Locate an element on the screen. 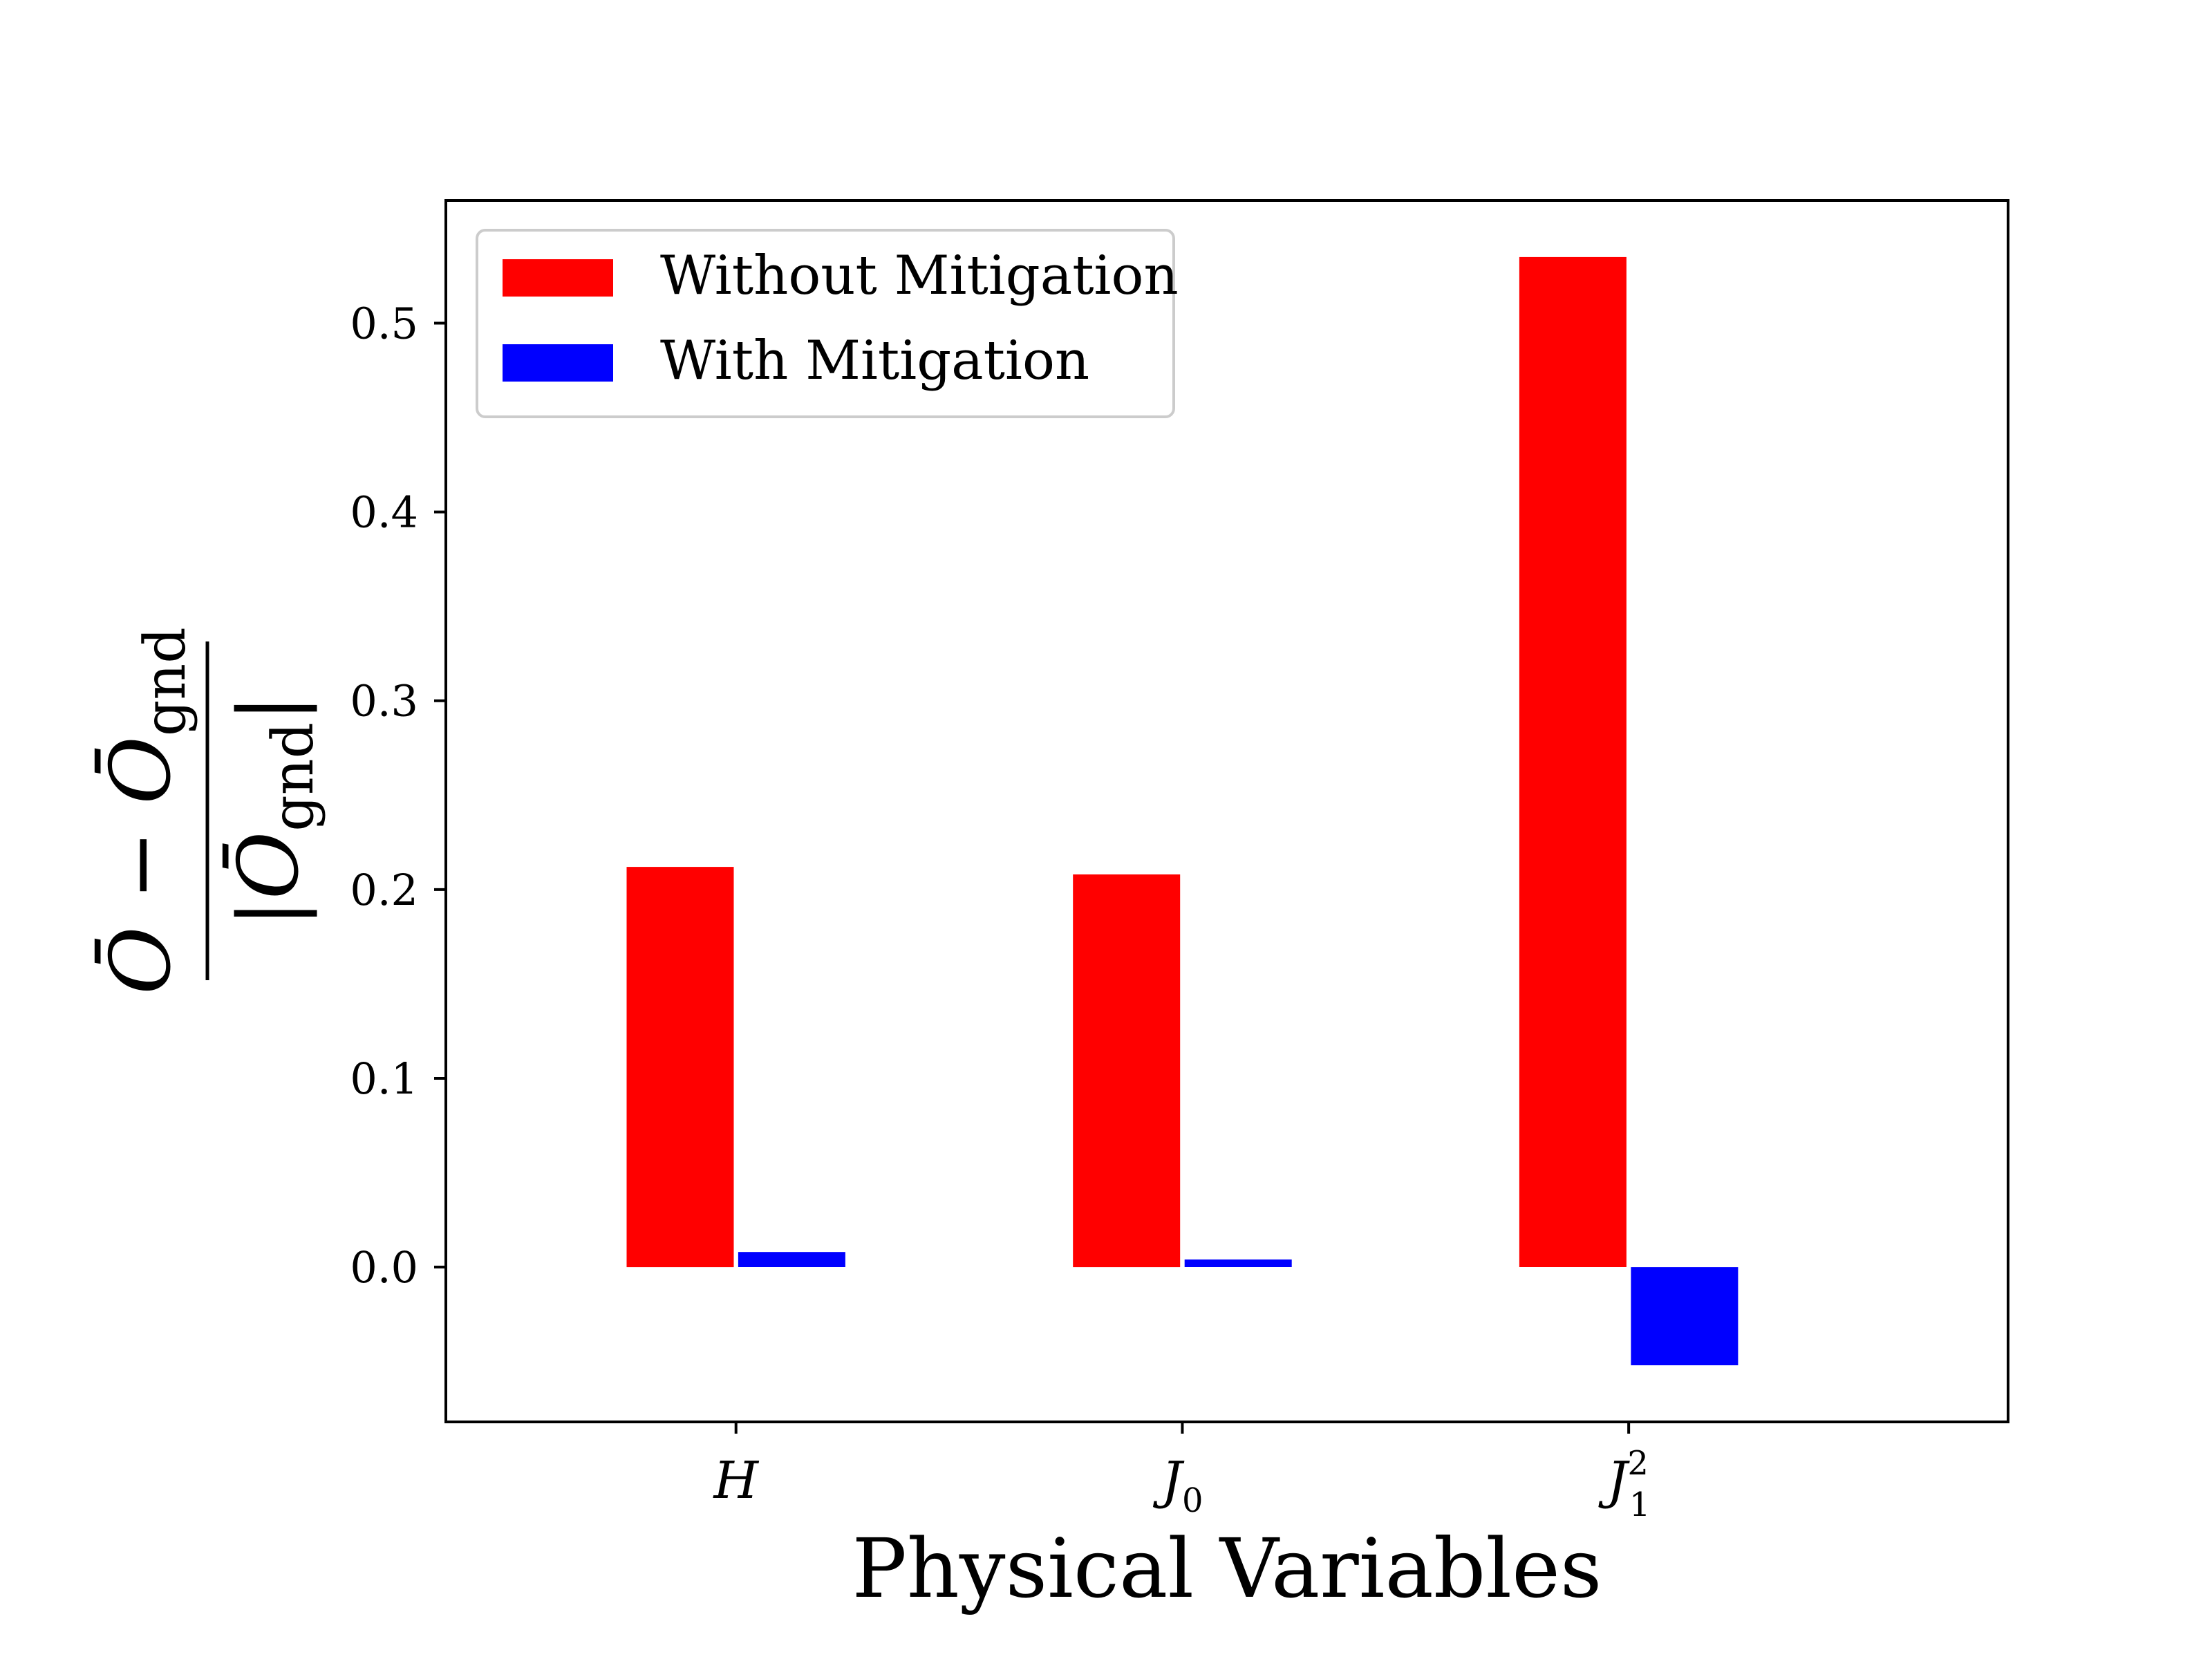 The height and width of the screenshot is (1659, 2212). y-tick-label: 0.2 is located at coordinates (384, 890).